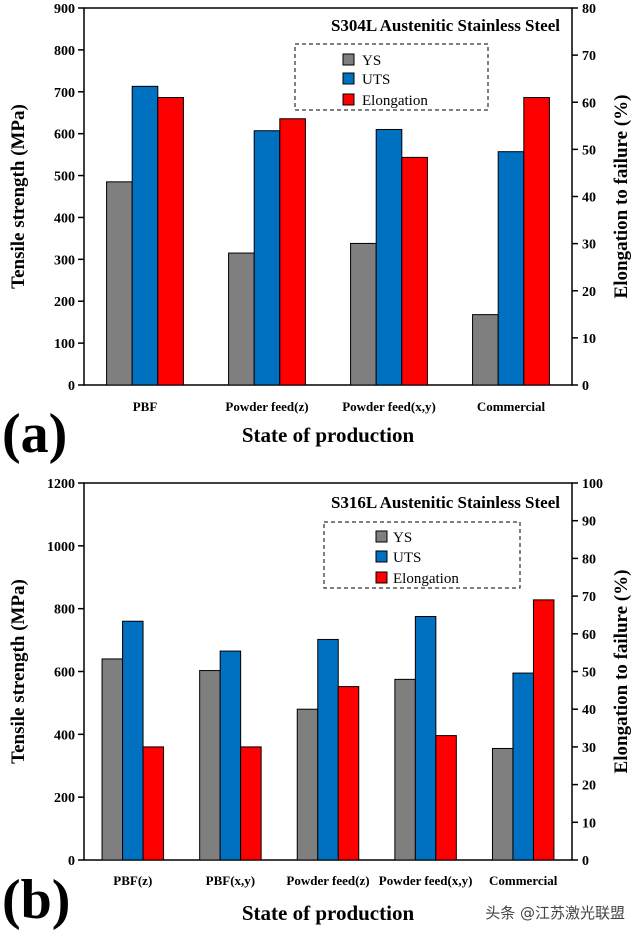 Image resolution: width=640 pixels, height=936 pixels. I want to click on x-category-label: PBF, so click(145, 406).